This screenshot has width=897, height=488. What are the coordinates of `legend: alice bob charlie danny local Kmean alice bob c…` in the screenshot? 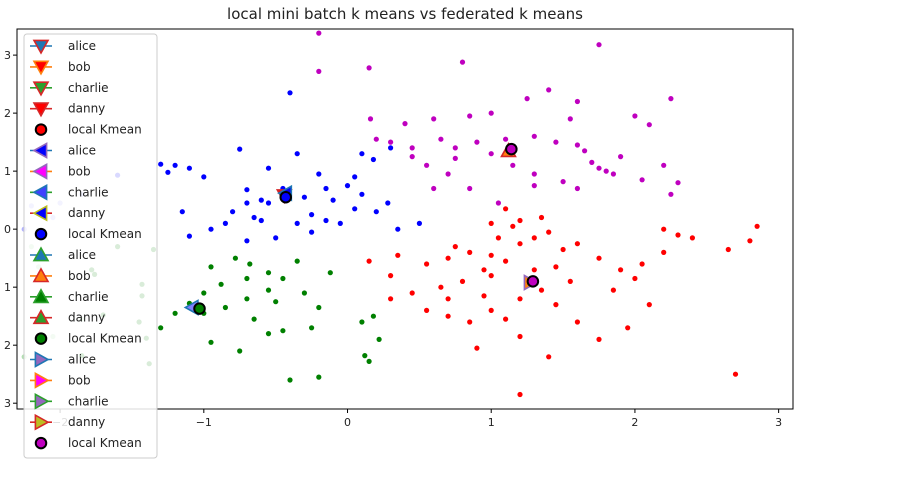 It's located at (90, 246).